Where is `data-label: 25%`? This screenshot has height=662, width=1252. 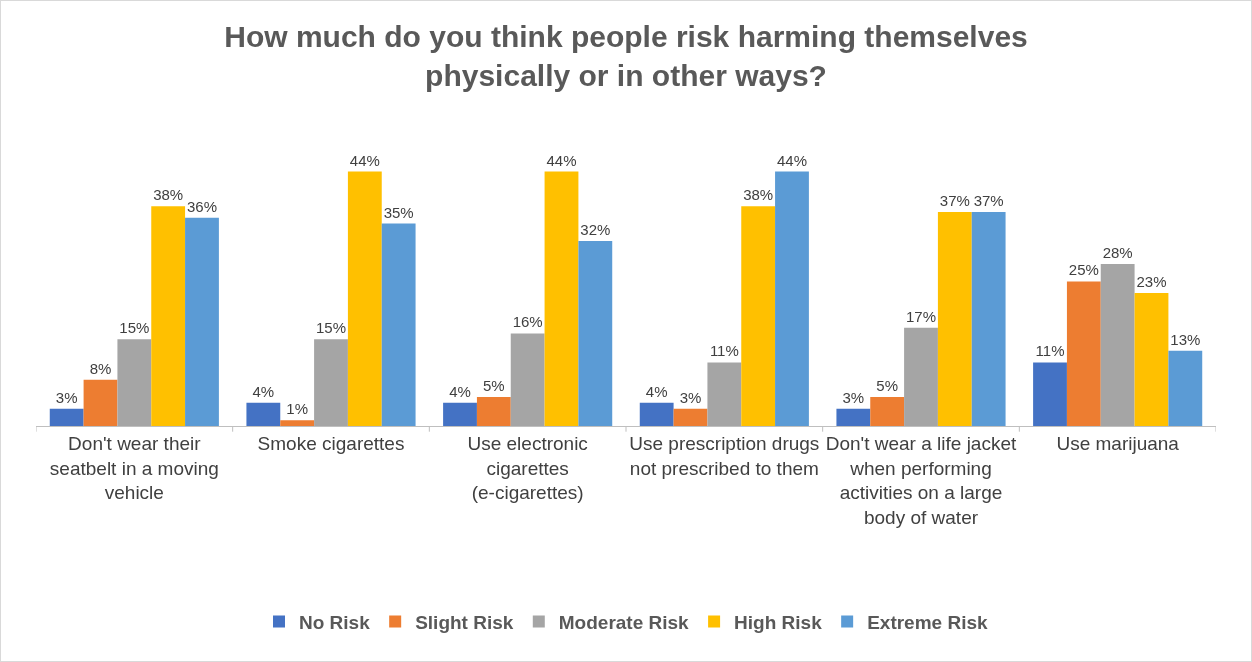
data-label: 25% is located at coordinates (1083, 270).